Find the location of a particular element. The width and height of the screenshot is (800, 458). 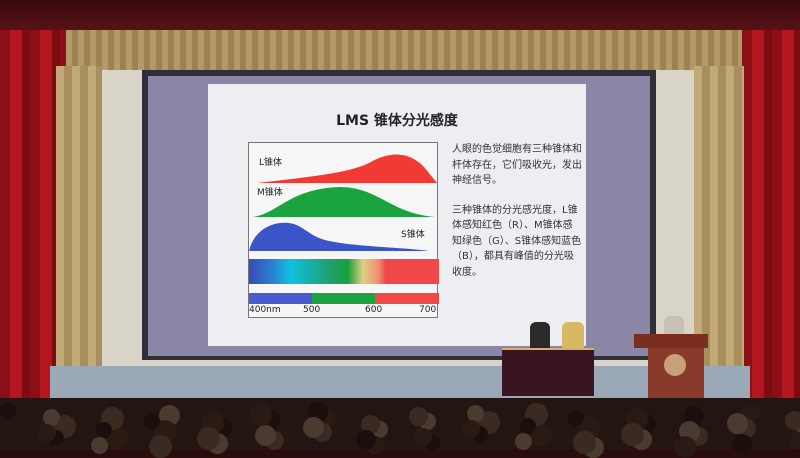

cone-sensitivity-chart: L锥体 M锥体 S锥体 400nm 500 600 700 is located at coordinates (343, 230).